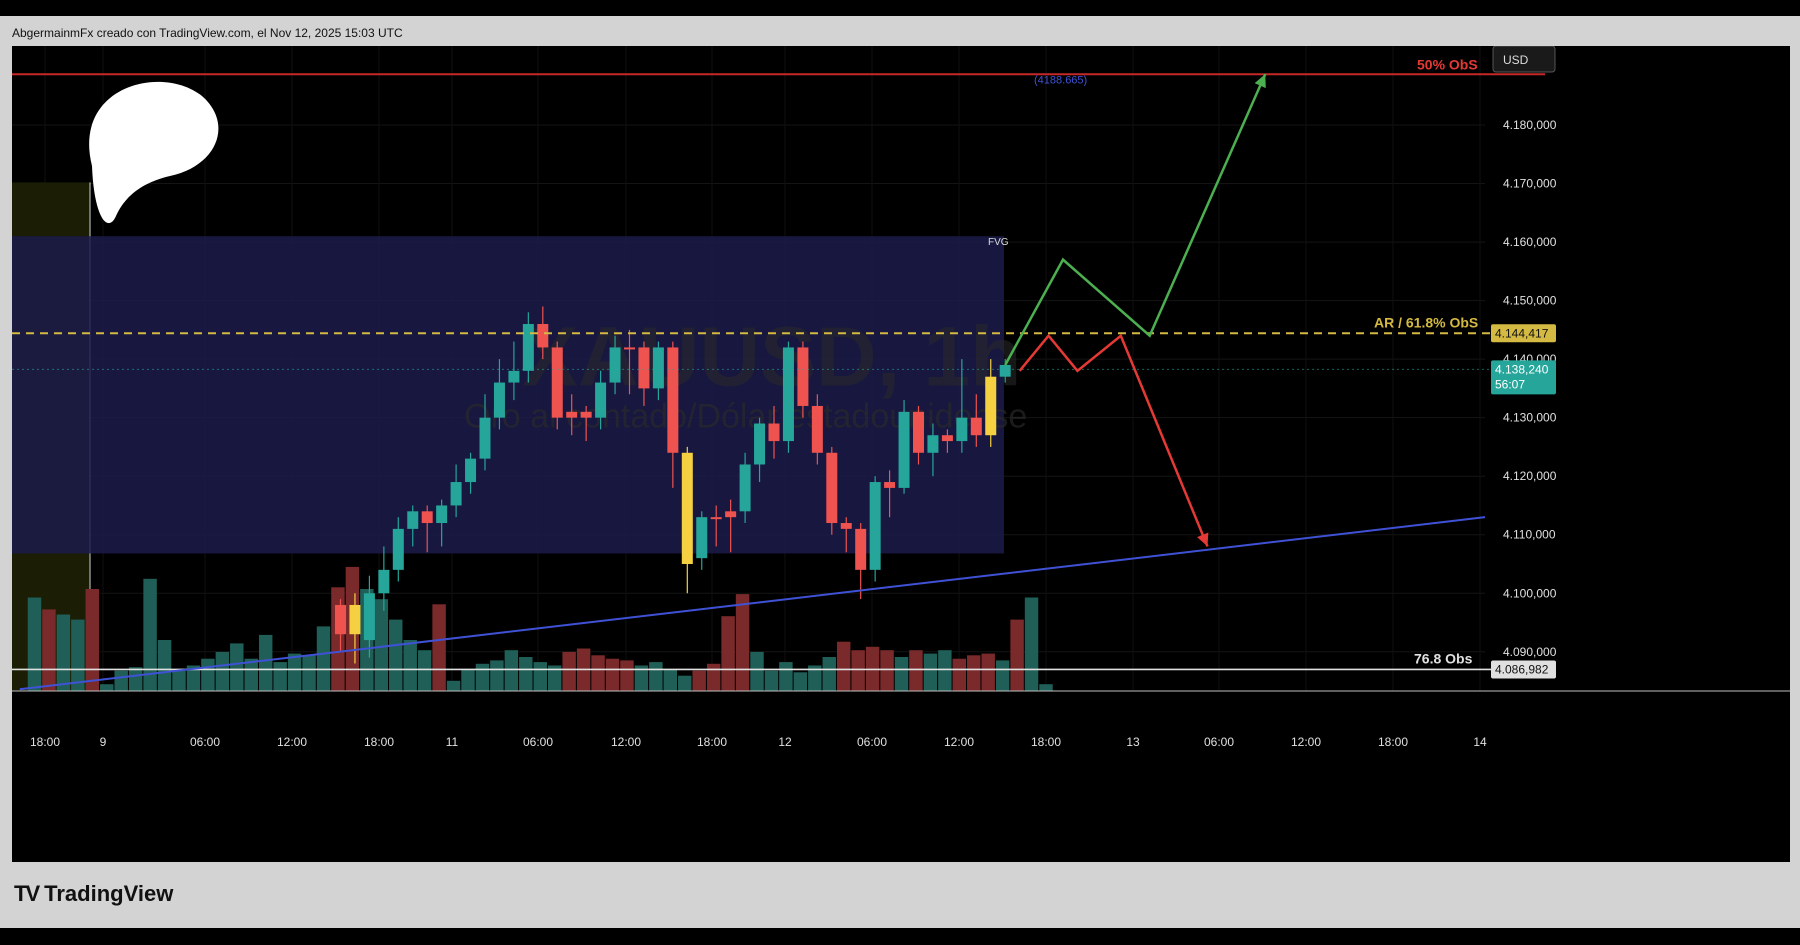 This screenshot has width=1800, height=945. I want to click on price-label-7: 4.110,000, so click(1529, 535).